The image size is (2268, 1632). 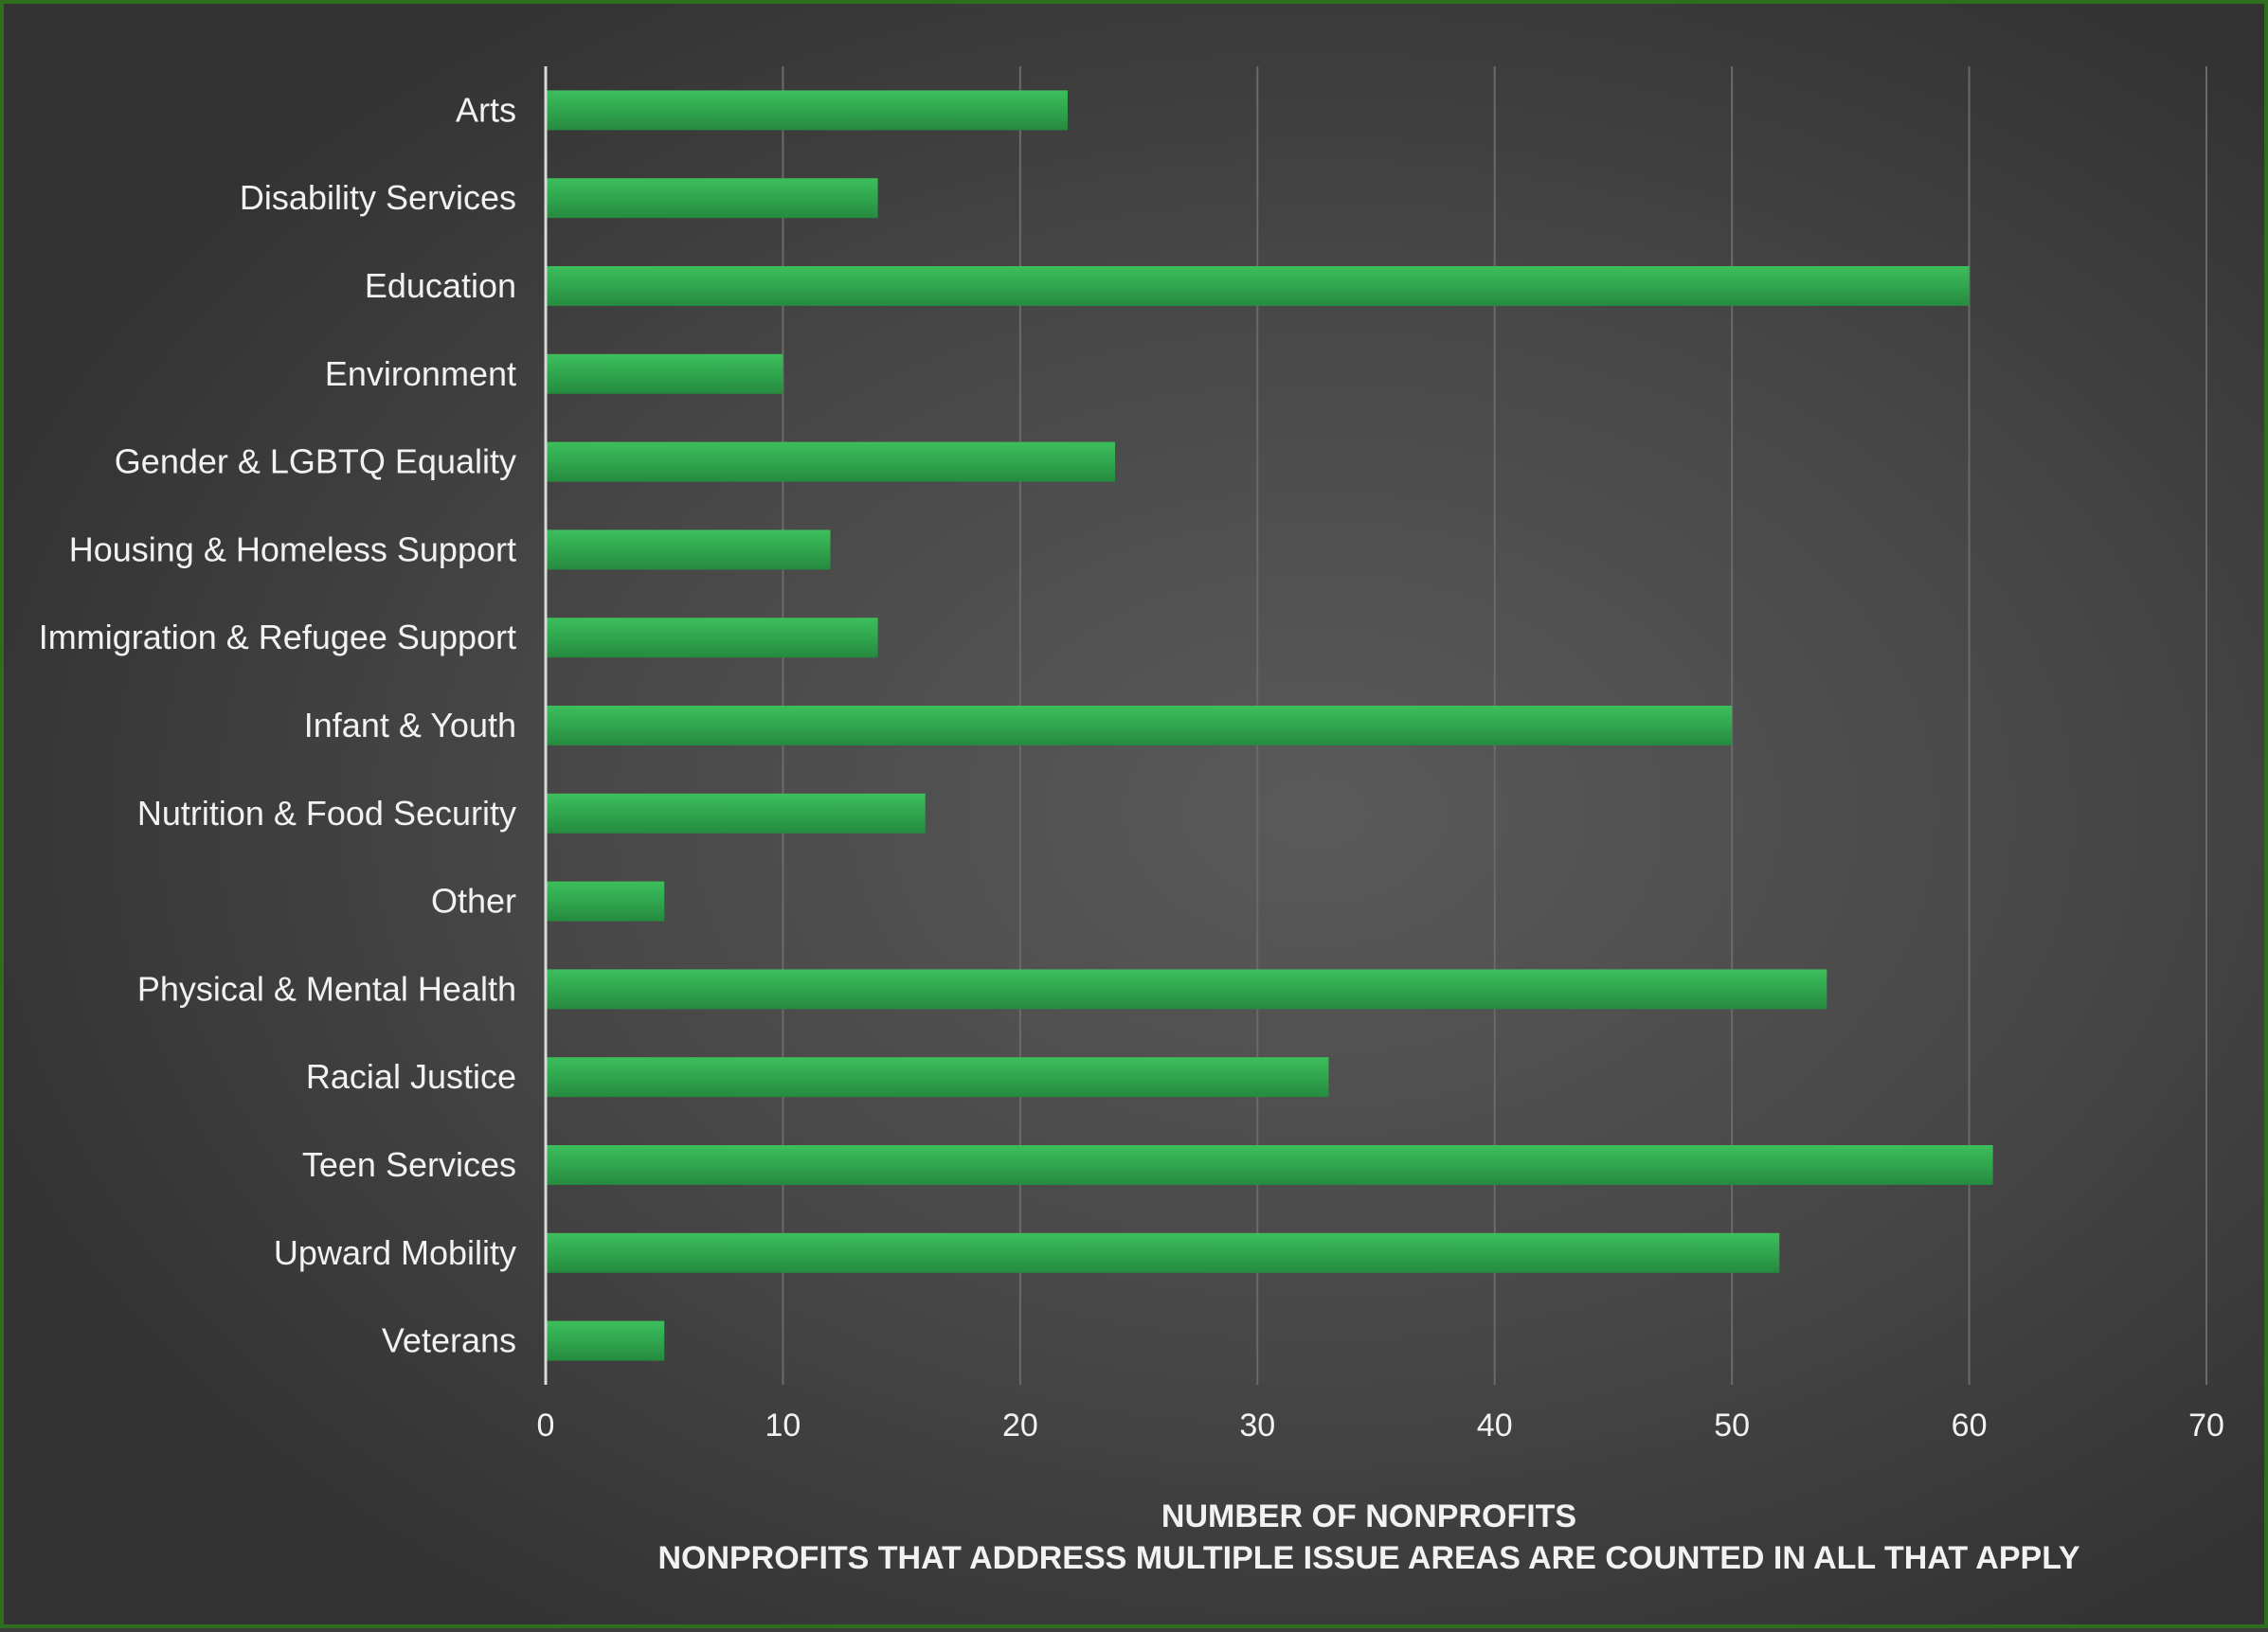 I want to click on category-label: Physical & Mental Health, so click(x=326, y=988).